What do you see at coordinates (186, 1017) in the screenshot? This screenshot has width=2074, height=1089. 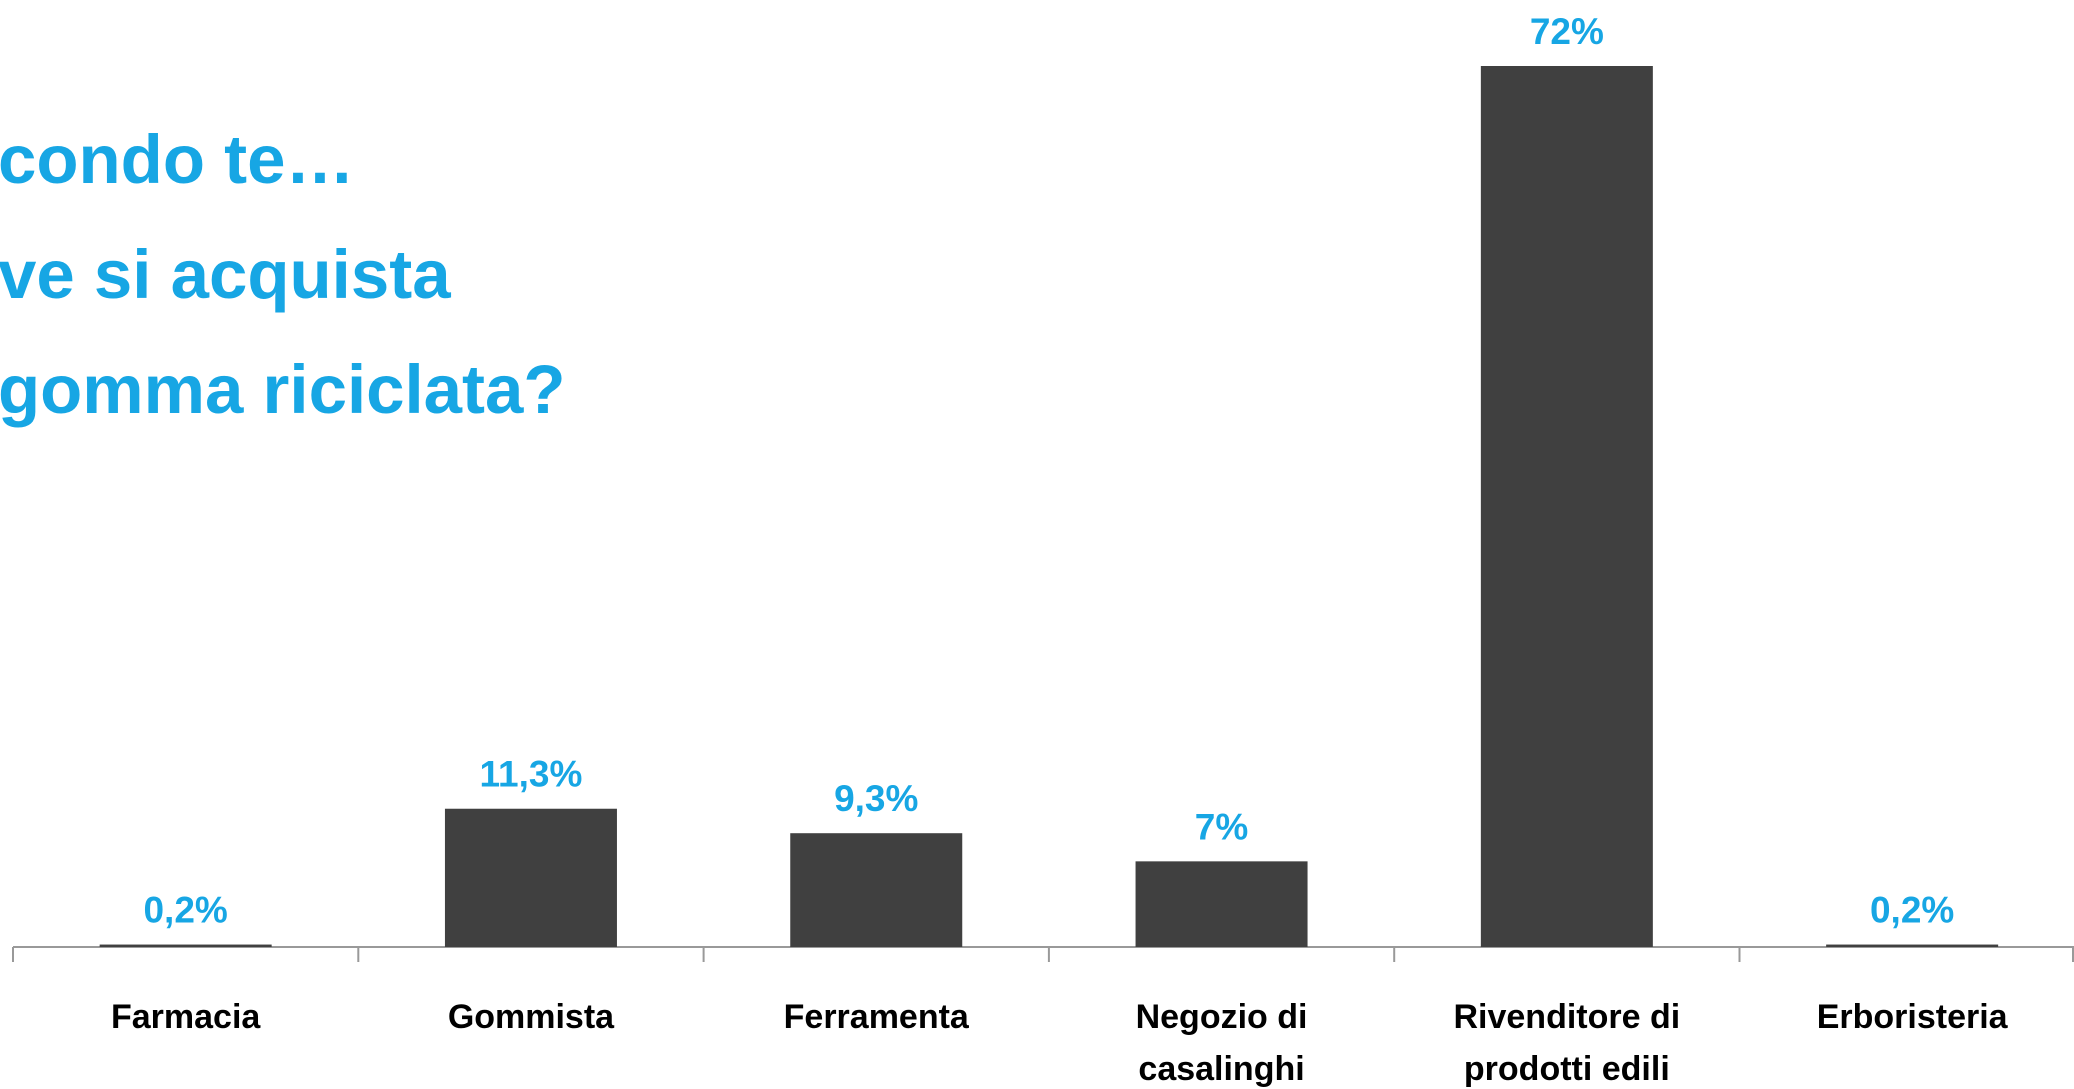 I see `x-tick-label: Farmacia` at bounding box center [186, 1017].